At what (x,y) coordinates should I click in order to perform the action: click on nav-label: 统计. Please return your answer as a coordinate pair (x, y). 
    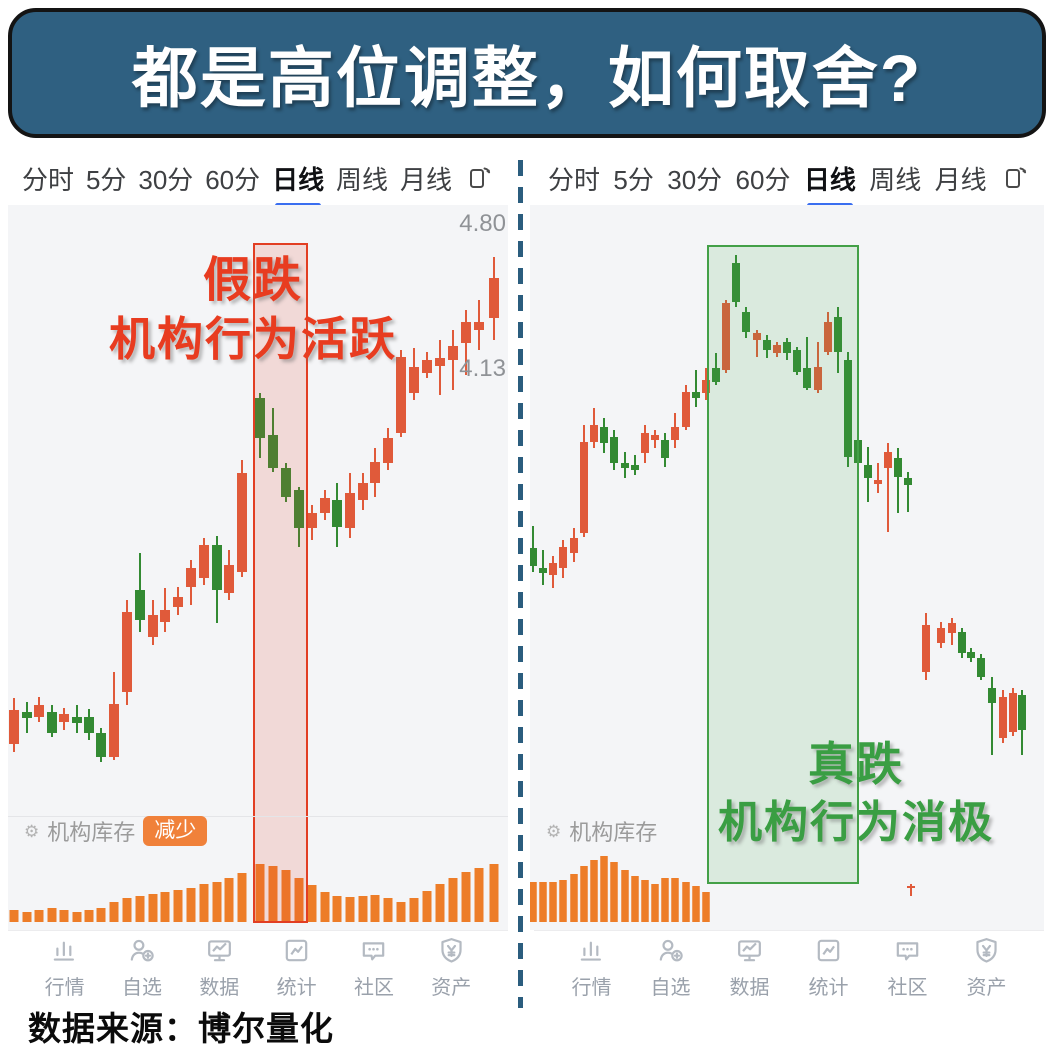
    Looking at the image, I should click on (296, 988).